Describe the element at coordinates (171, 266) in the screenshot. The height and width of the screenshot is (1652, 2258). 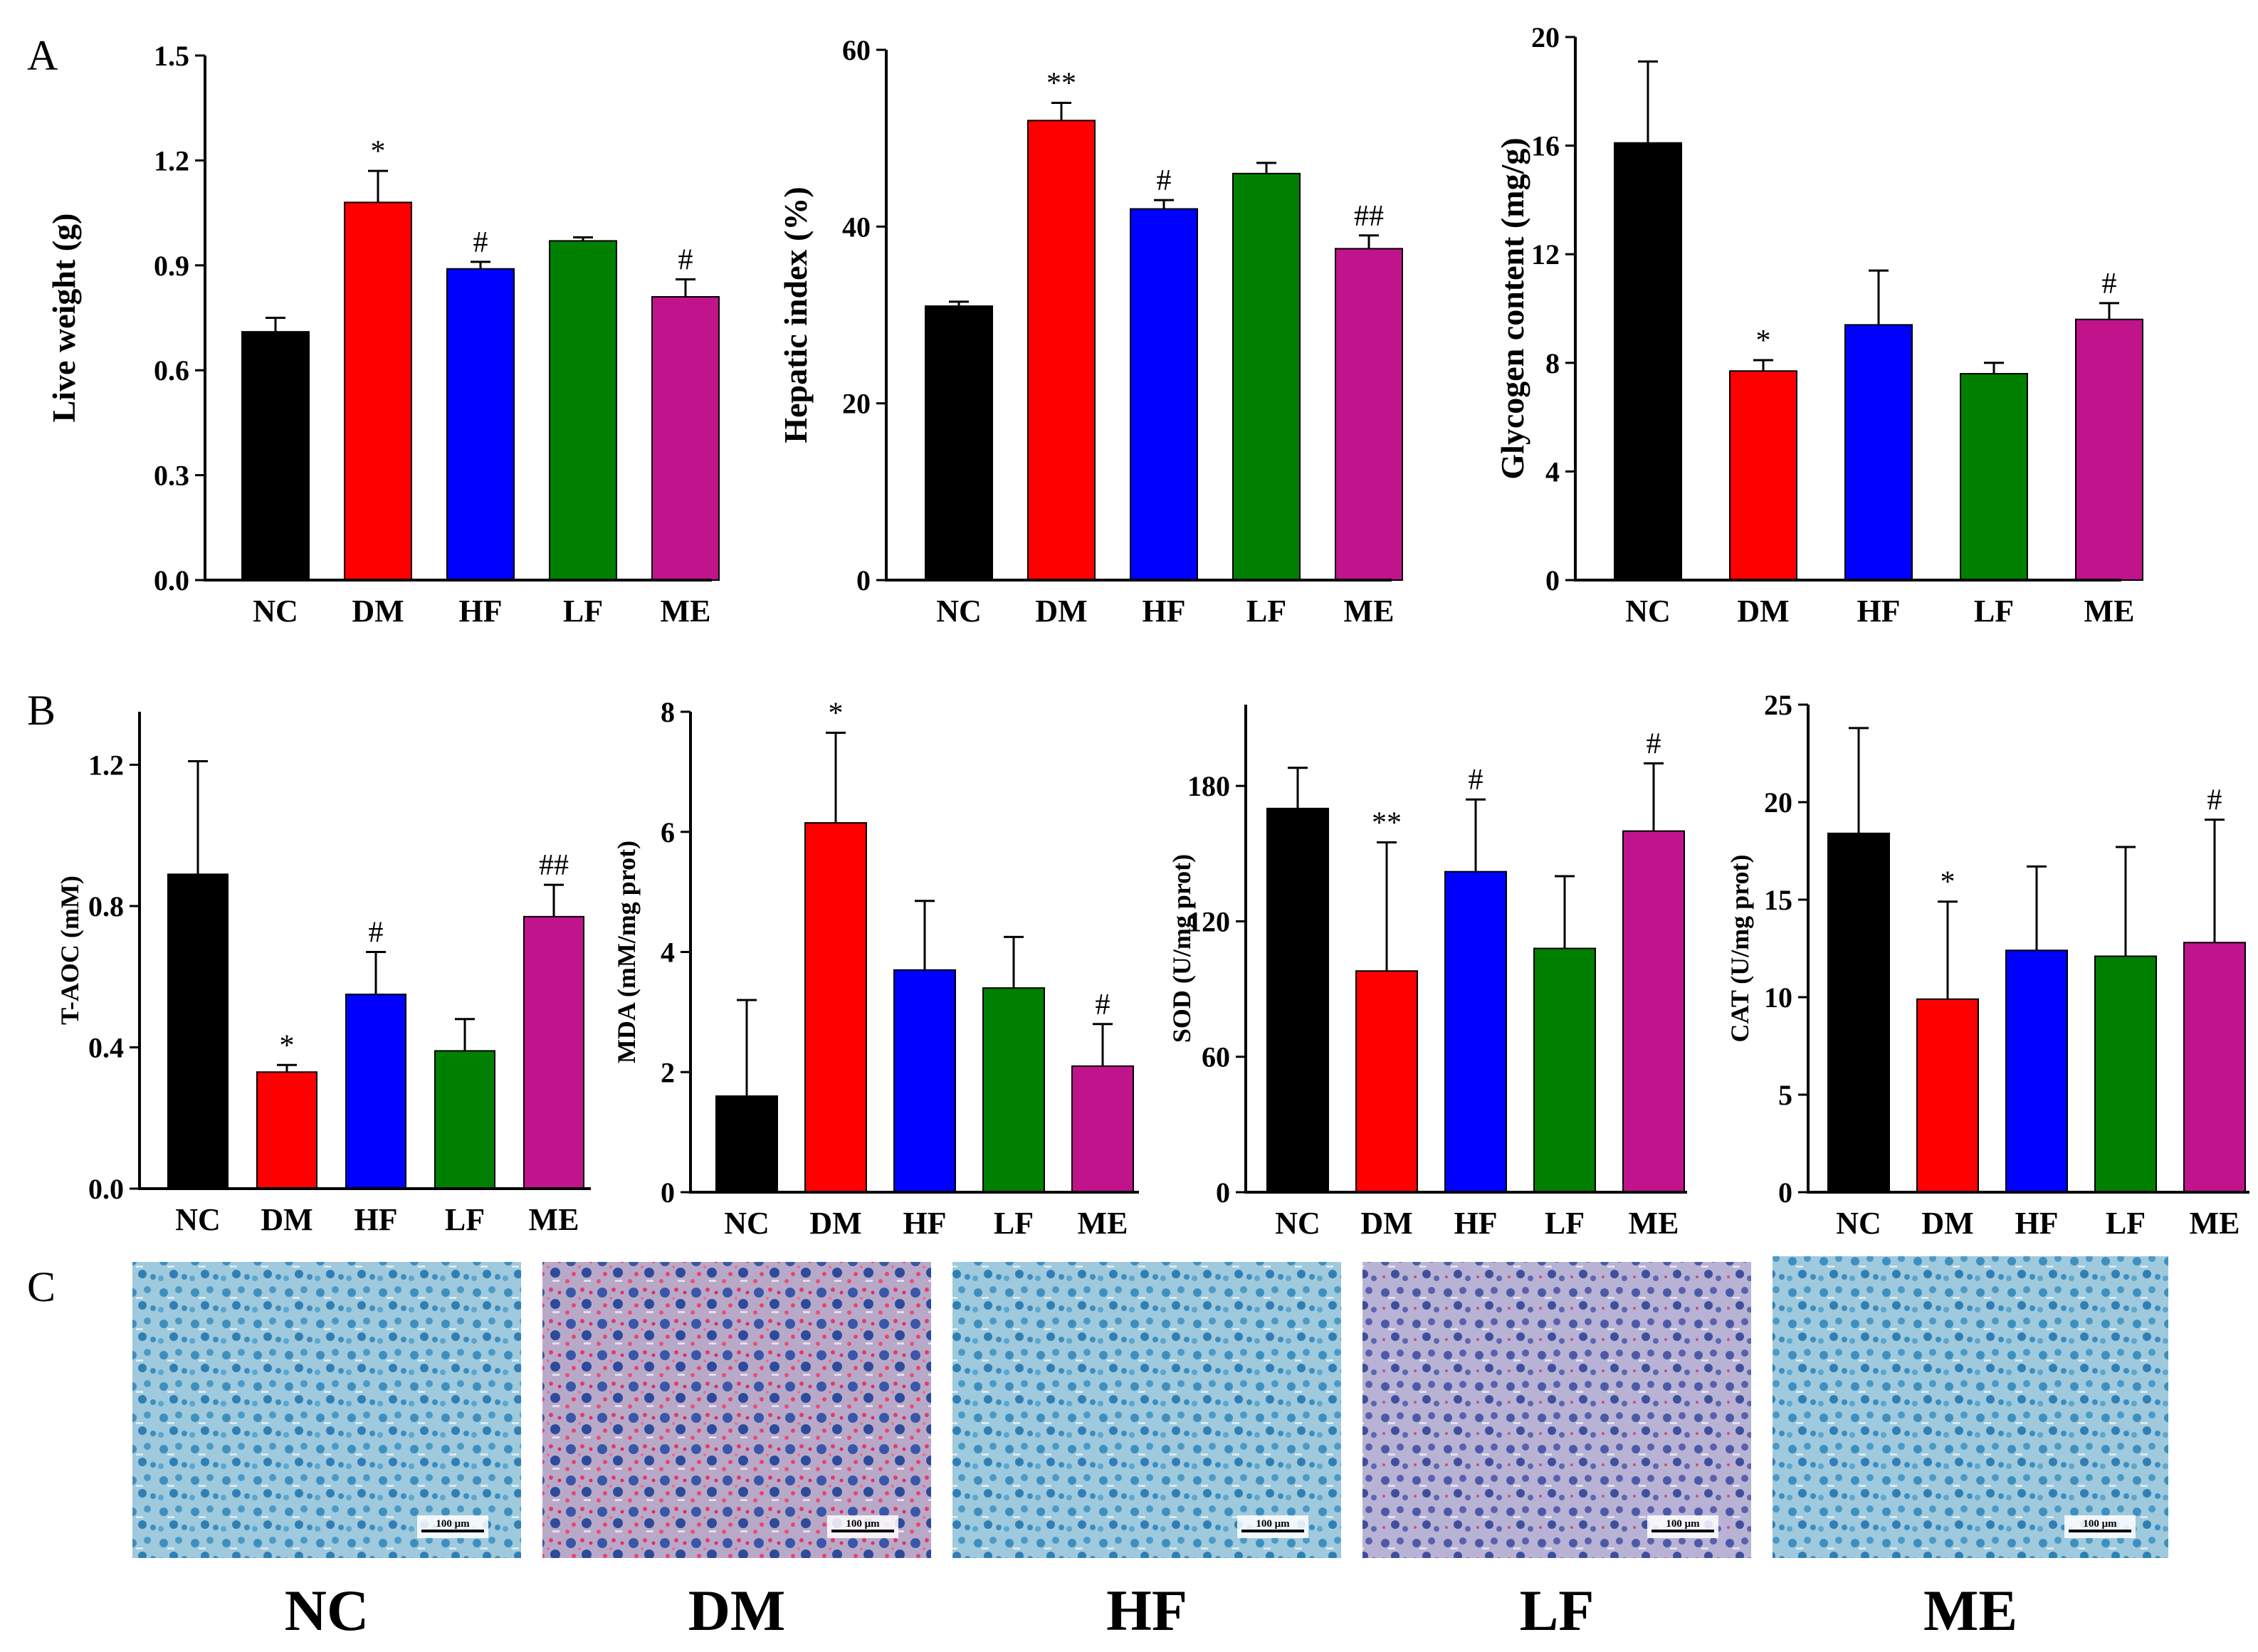
I see `y-tick-label: 0.9` at that location.